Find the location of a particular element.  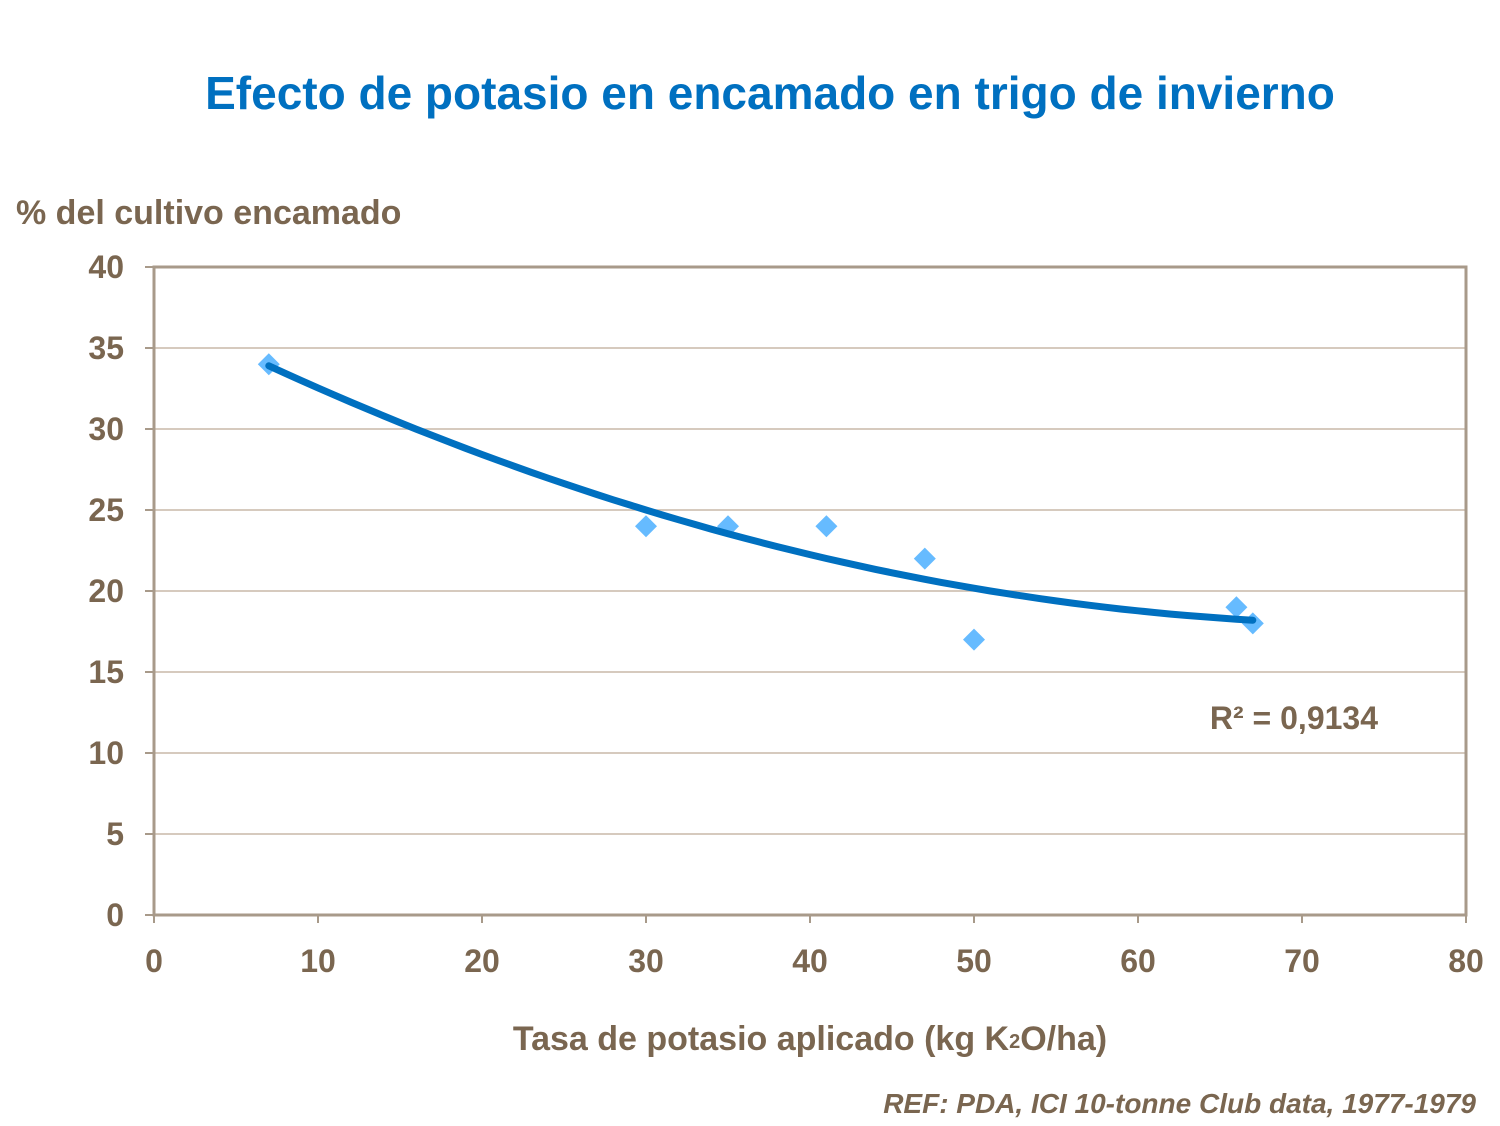

x-tick-label: 20 is located at coordinates (482, 961).